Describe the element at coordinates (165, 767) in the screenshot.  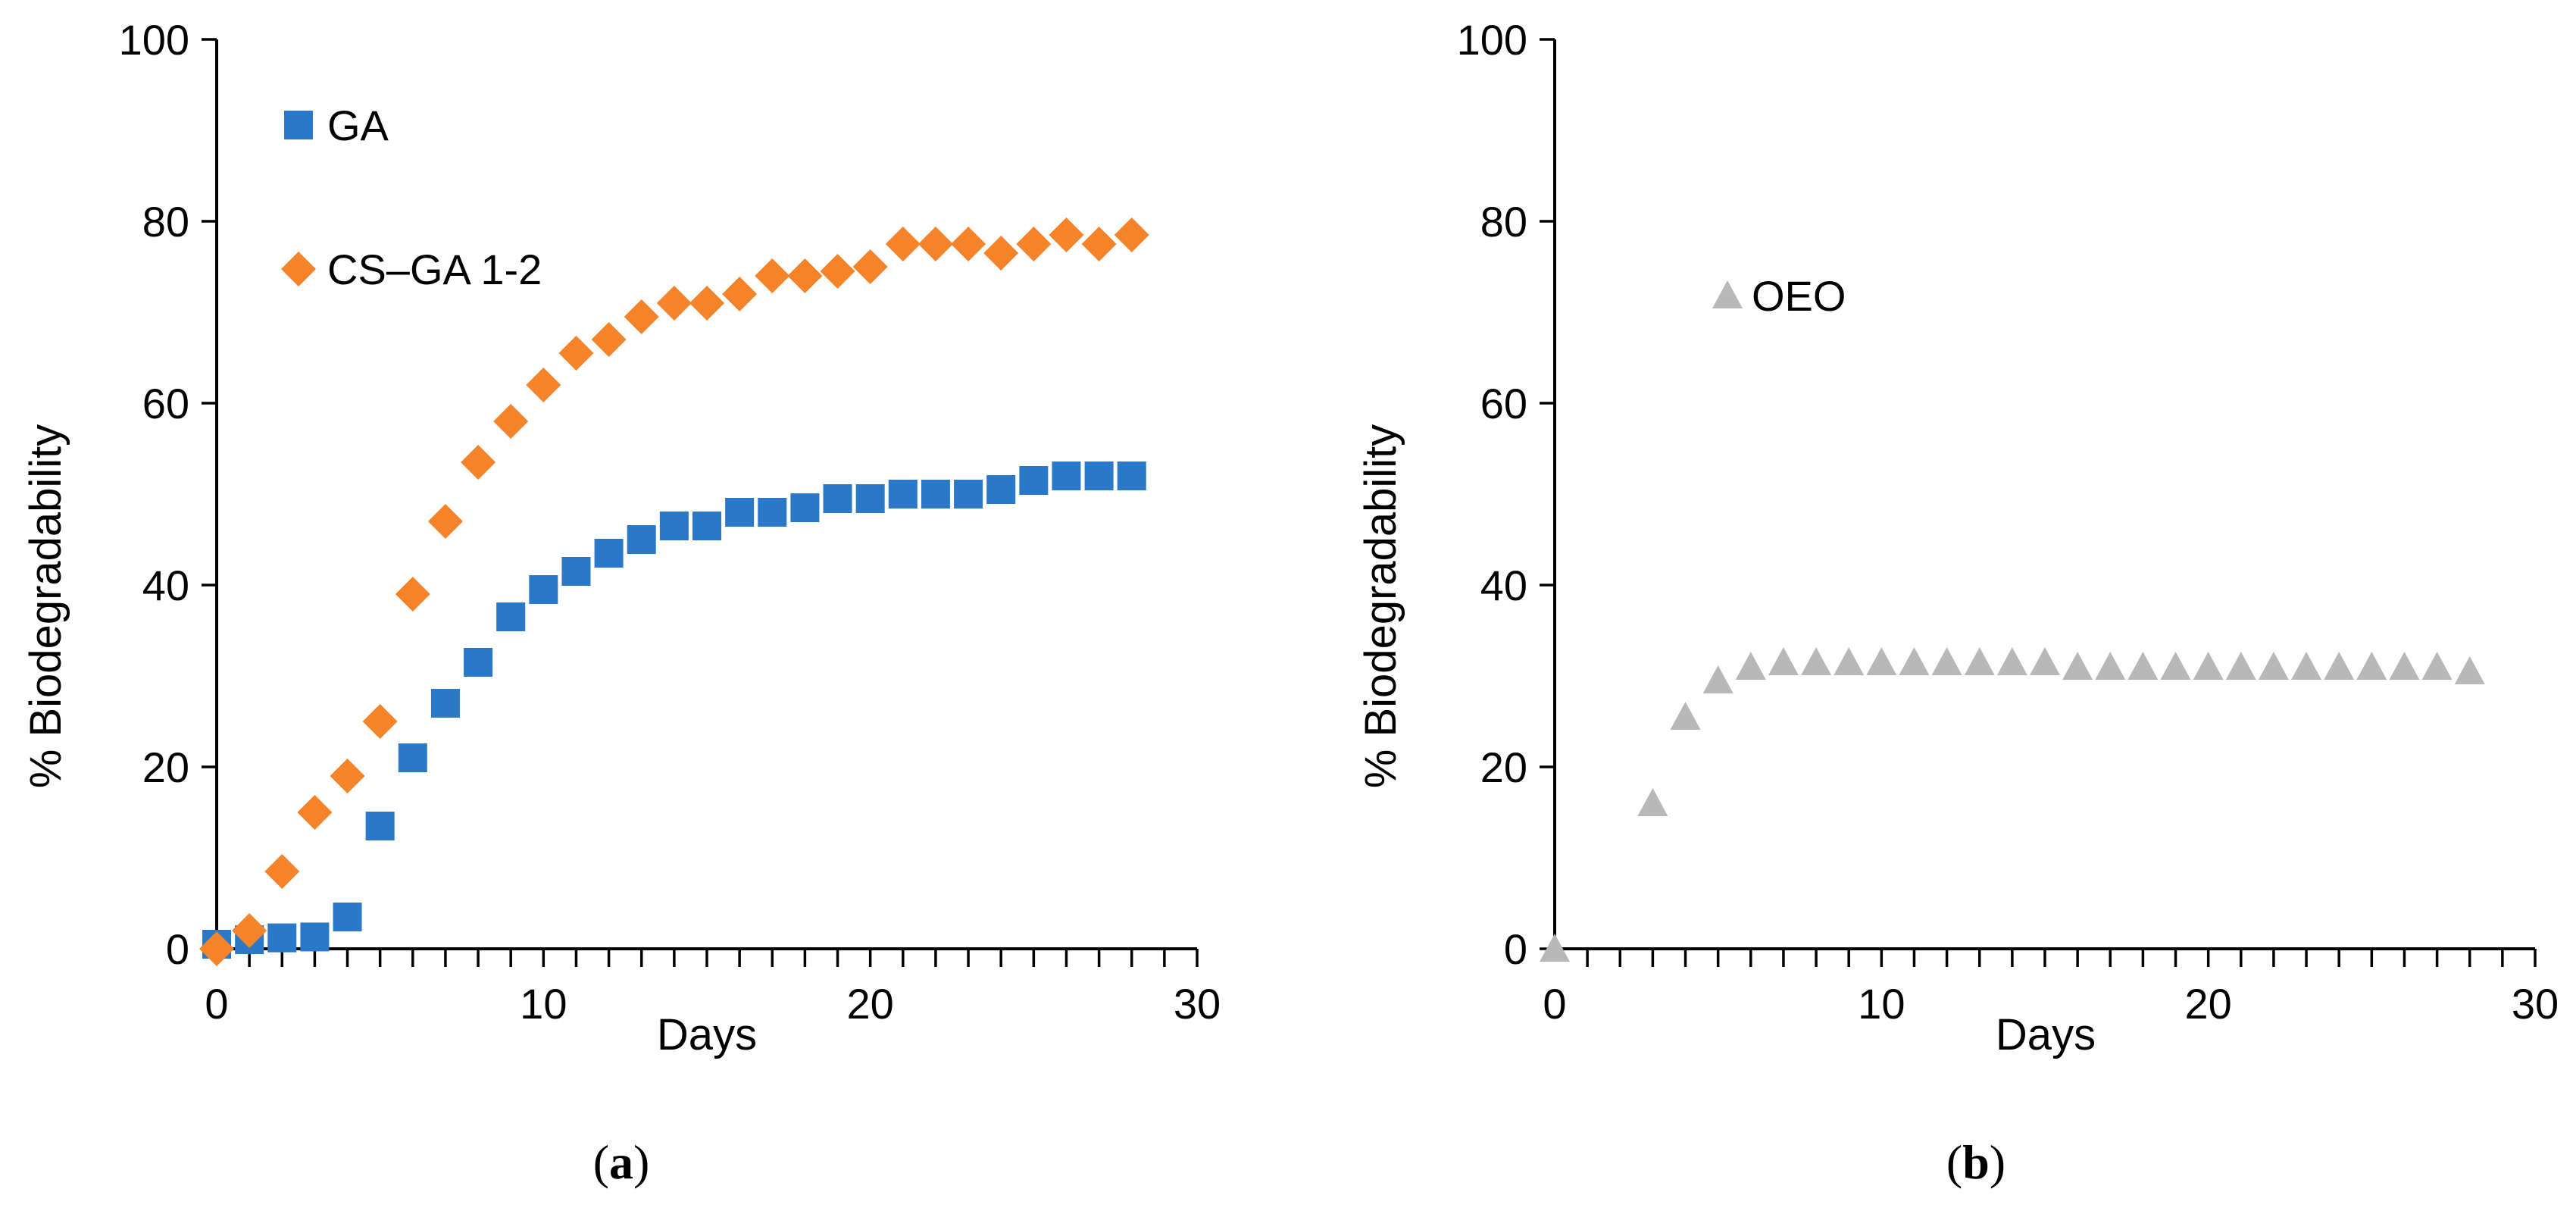
I see `panel-a-y-tick-label-1: 20` at that location.